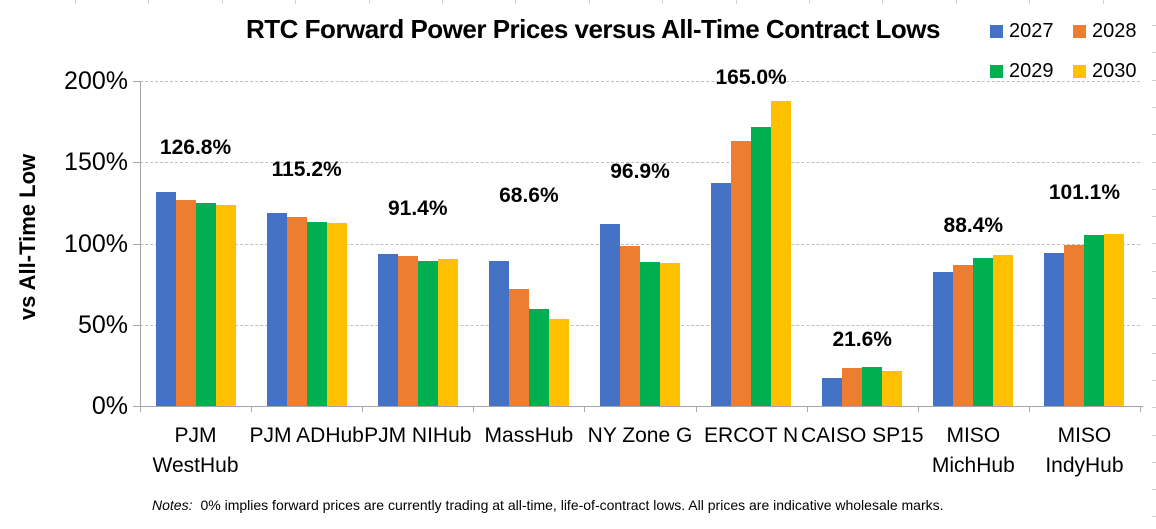 Image resolution: width=1156 pixels, height=529 pixels. Describe the element at coordinates (1114, 71) in the screenshot. I see `legend-label: 2030` at that location.